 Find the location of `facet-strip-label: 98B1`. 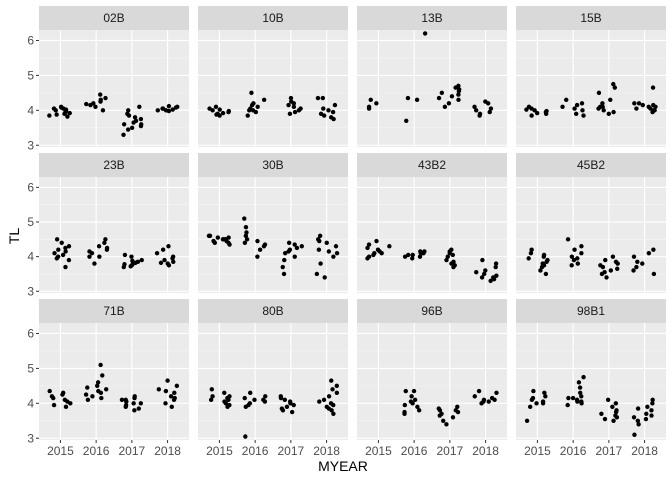

facet-strip-label: 98B1 is located at coordinates (591, 311).